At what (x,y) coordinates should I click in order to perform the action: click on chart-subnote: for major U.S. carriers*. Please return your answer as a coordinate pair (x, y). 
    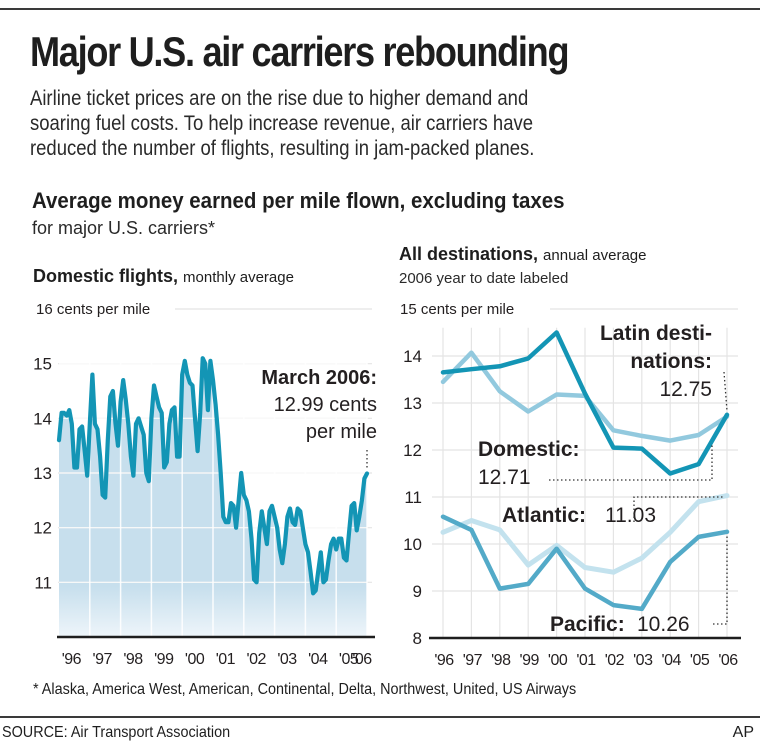
    Looking at the image, I should click on (124, 228).